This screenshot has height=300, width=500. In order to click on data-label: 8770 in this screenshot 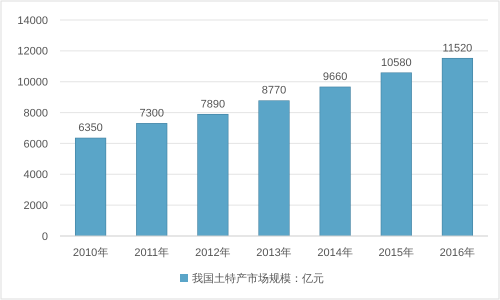, I will do `click(274, 90)`.